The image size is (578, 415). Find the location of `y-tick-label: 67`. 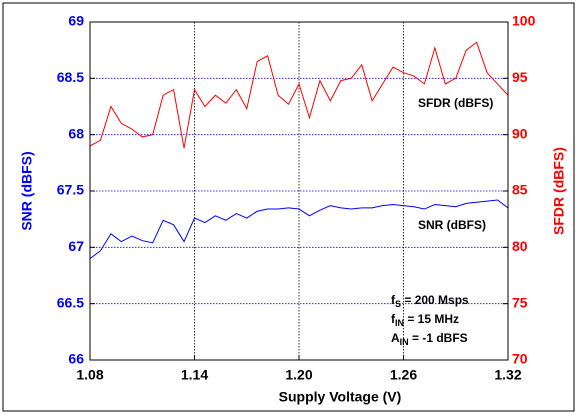

y-tick-label: 67 is located at coordinates (76, 246).